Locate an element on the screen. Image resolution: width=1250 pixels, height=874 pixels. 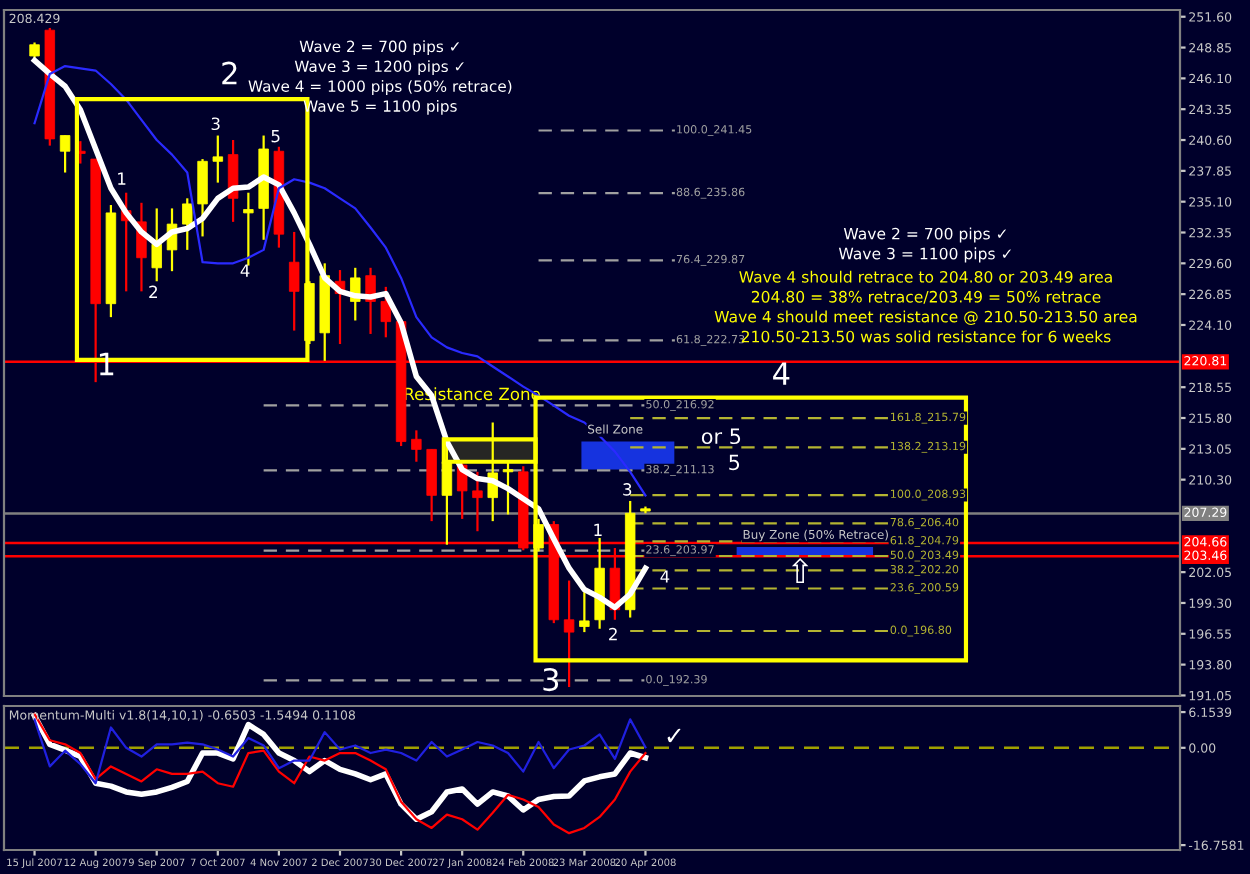
annotation: ✓ is located at coordinates (674, 735).